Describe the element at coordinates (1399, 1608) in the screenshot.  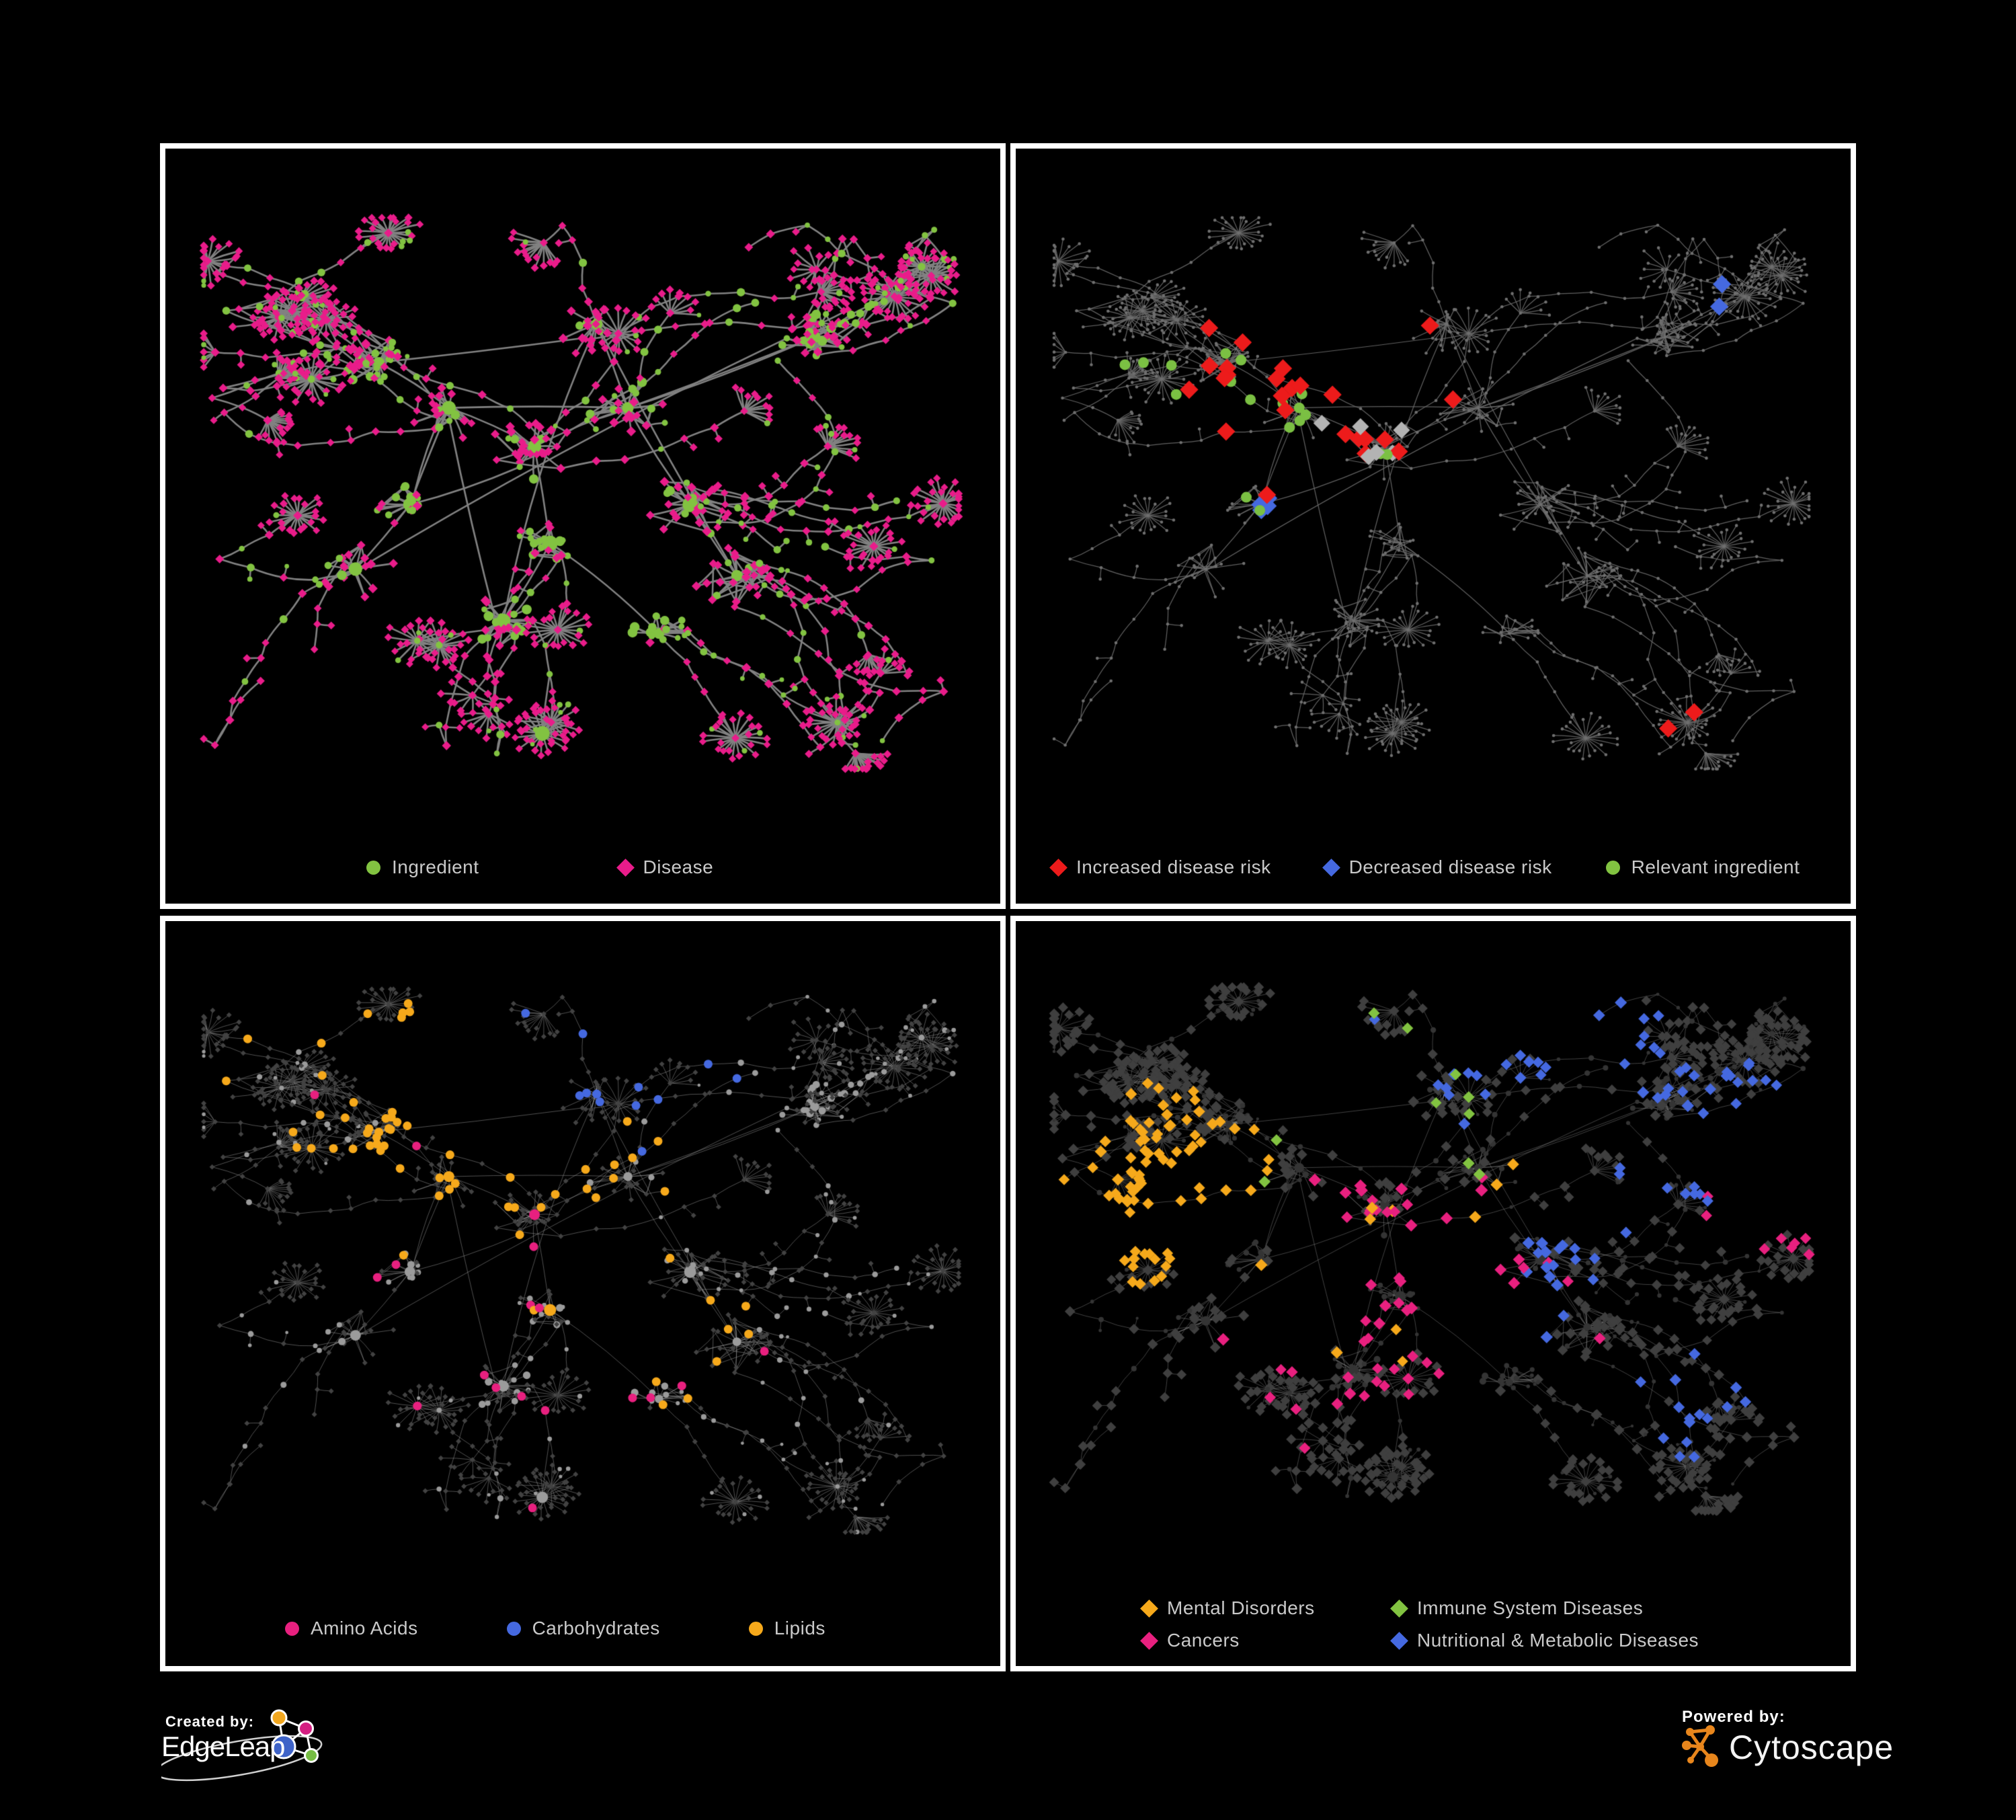
I see `immune-system-swatch` at that location.